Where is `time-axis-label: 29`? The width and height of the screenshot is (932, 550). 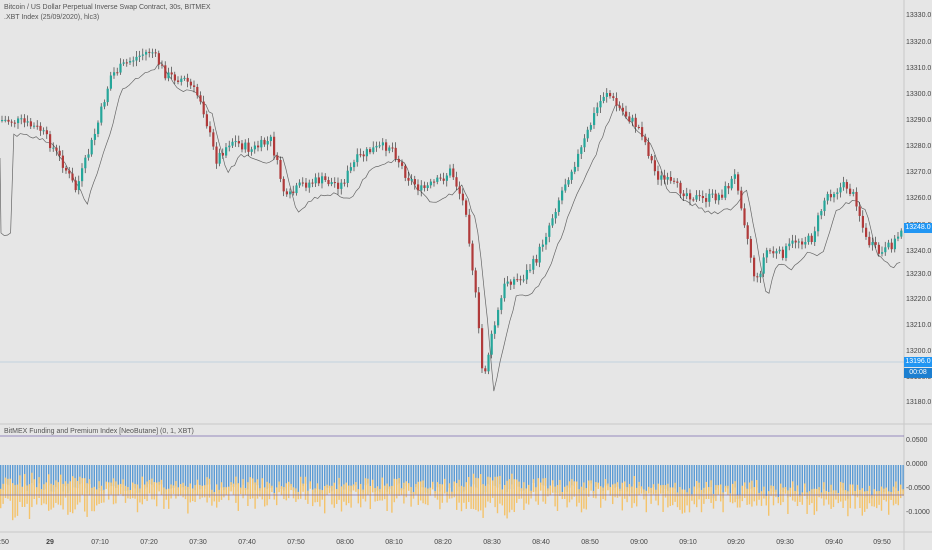 time-axis-label: 29 is located at coordinates (50, 542).